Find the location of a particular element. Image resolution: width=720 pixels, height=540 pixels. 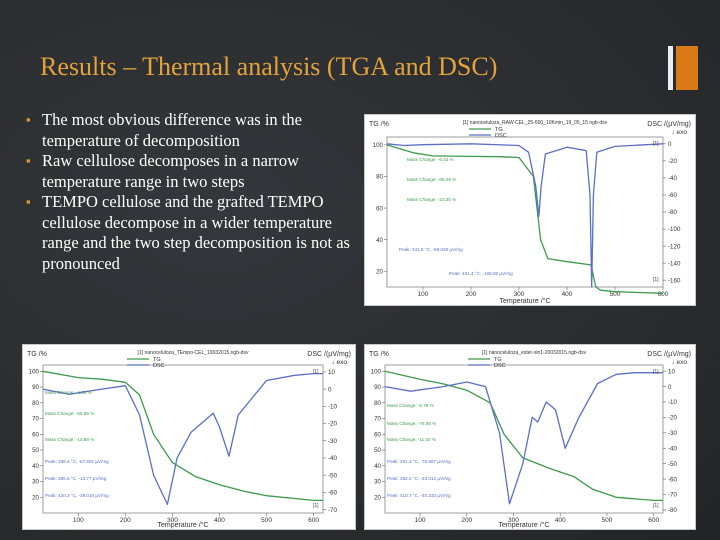

y-left-tick-label: 40 is located at coordinates (379, 240).